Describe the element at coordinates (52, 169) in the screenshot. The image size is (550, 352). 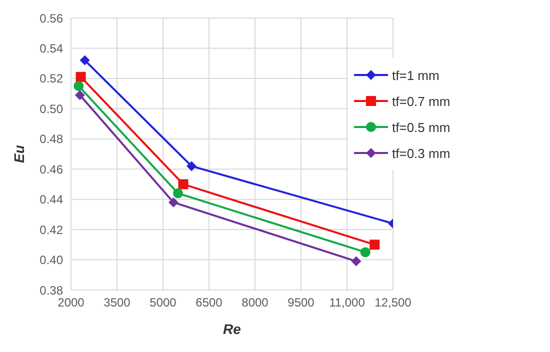
I see `y-tick-label: 0.46` at that location.